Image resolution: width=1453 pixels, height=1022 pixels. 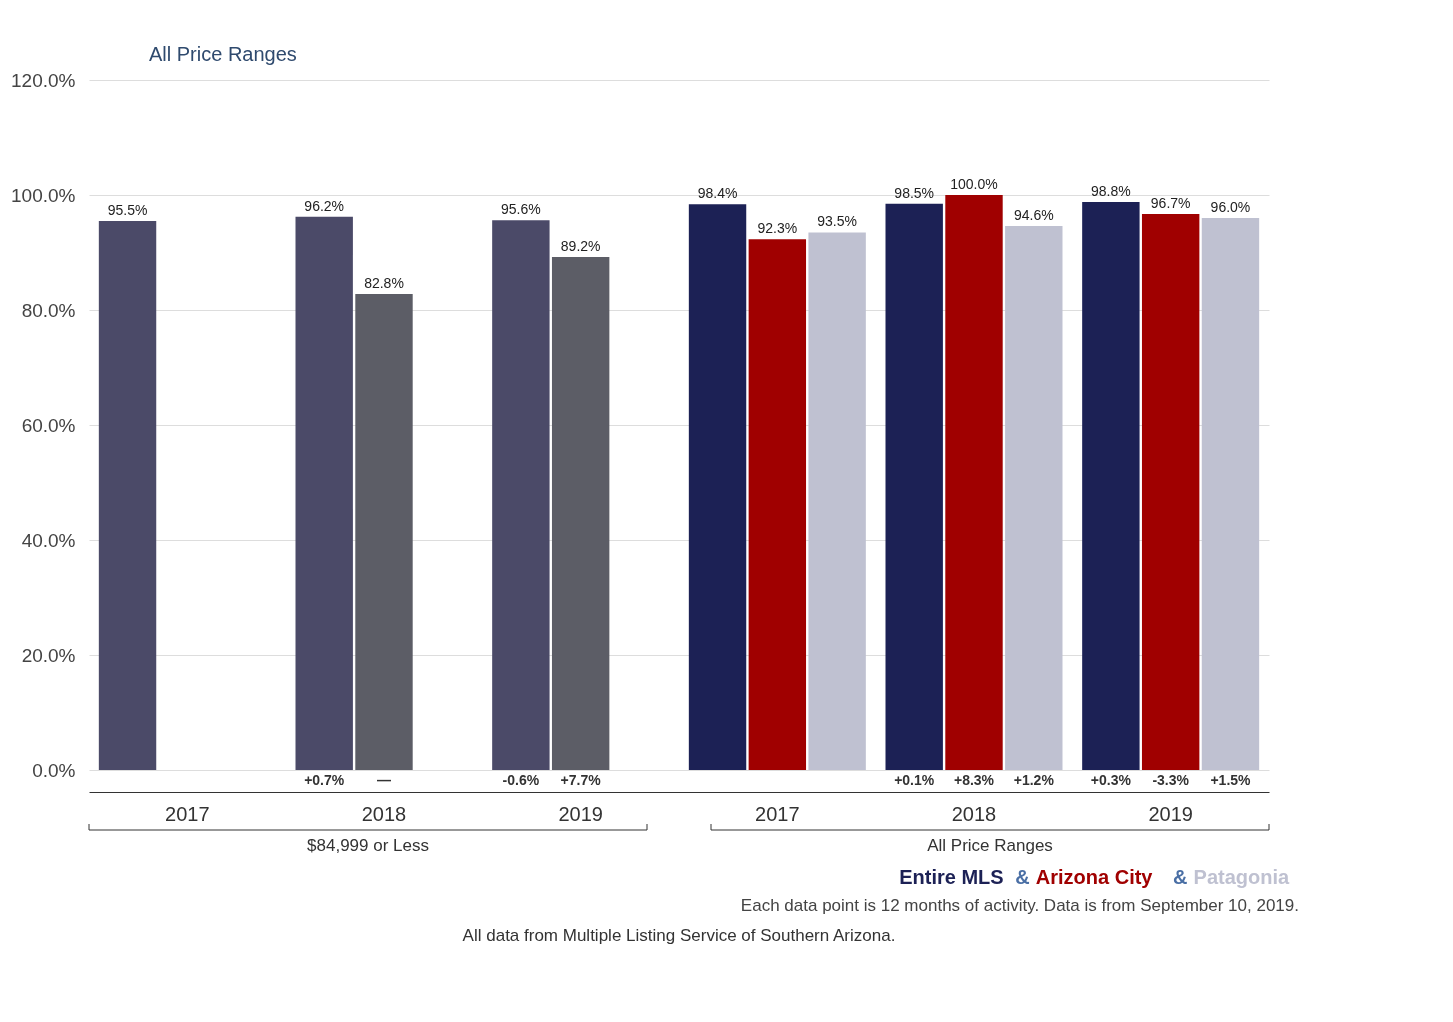 What do you see at coordinates (1230, 207) in the screenshot?
I see `data-label: 96.0%` at bounding box center [1230, 207].